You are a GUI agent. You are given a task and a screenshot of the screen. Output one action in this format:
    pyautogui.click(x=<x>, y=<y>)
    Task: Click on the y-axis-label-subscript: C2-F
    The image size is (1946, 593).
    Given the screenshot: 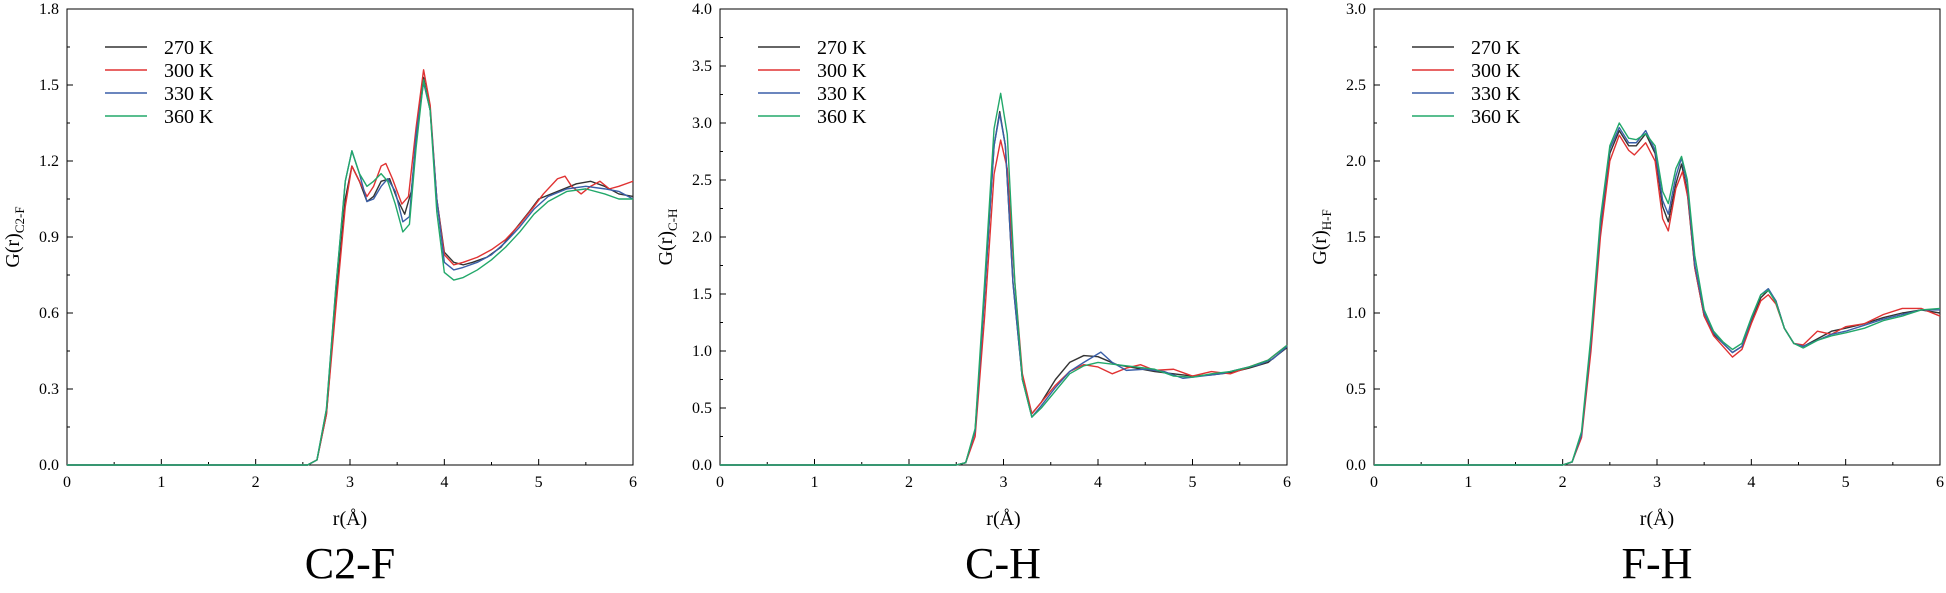 What is the action you would take?
    pyautogui.click(x=19, y=219)
    